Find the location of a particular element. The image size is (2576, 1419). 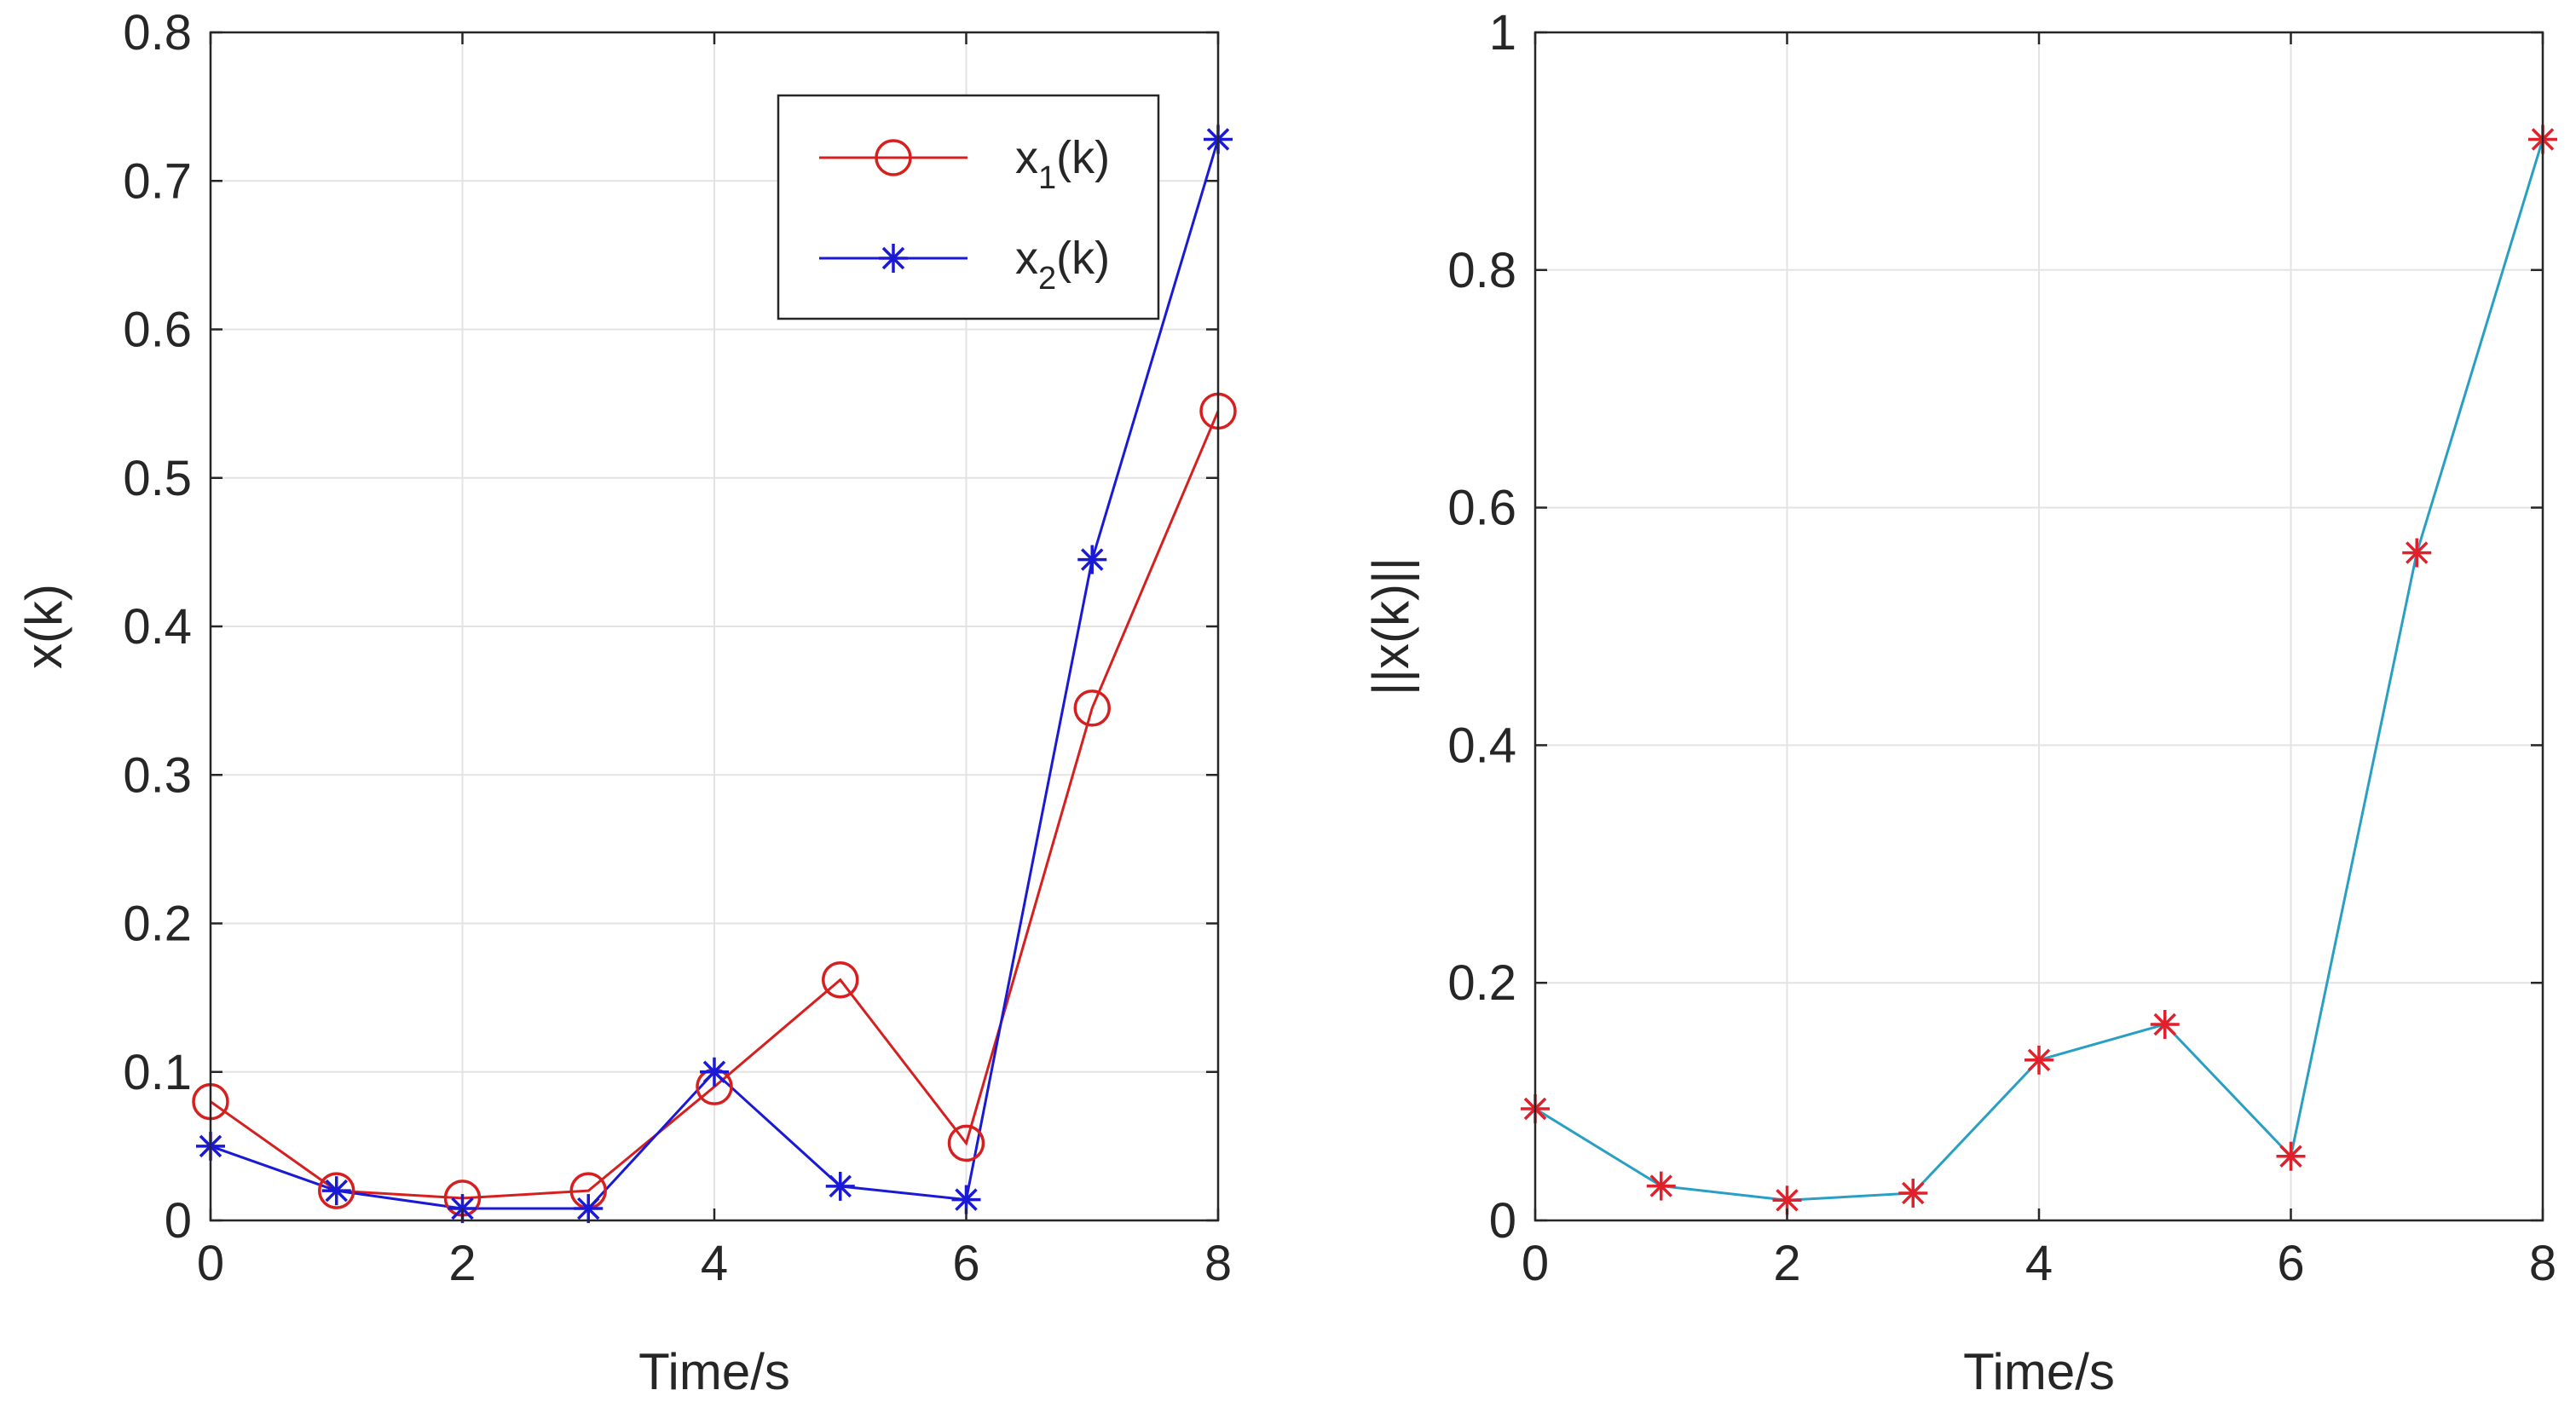

legend-label-subscript: 1 is located at coordinates (1047, 178).